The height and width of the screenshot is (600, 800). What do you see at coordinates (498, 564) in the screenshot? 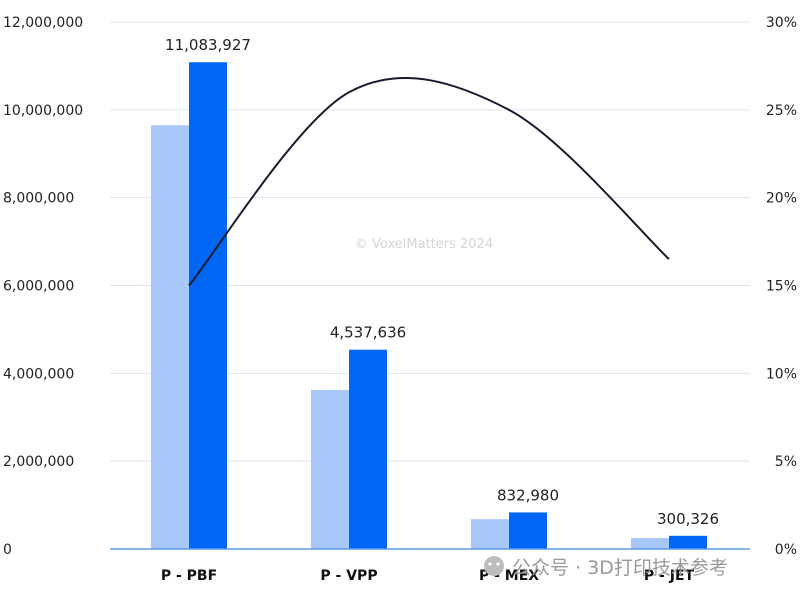
I see `wechat-icon-eye-right` at bounding box center [498, 564].